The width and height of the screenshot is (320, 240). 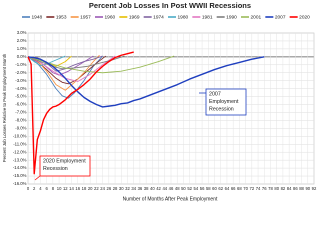 What do you see at coordinates (28, 188) in the screenshot?
I see `x-tick-label: 0` at bounding box center [28, 188].